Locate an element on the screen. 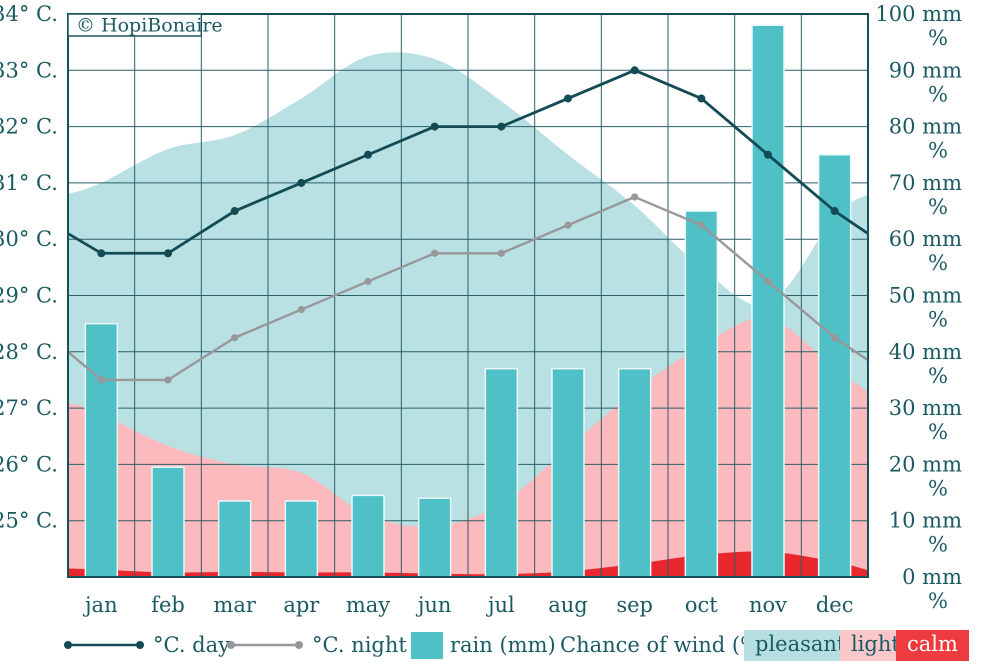 The width and height of the screenshot is (1000, 667). month-label-nov: nov is located at coordinates (768, 605).